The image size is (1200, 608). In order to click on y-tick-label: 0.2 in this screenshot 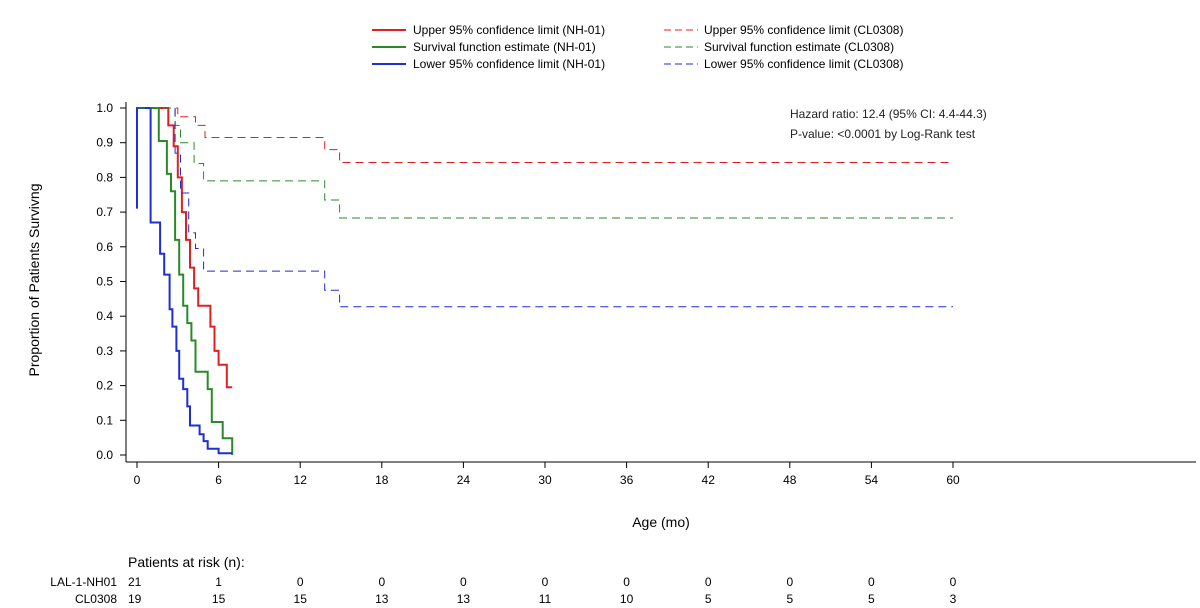, I will do `click(104, 386)`.